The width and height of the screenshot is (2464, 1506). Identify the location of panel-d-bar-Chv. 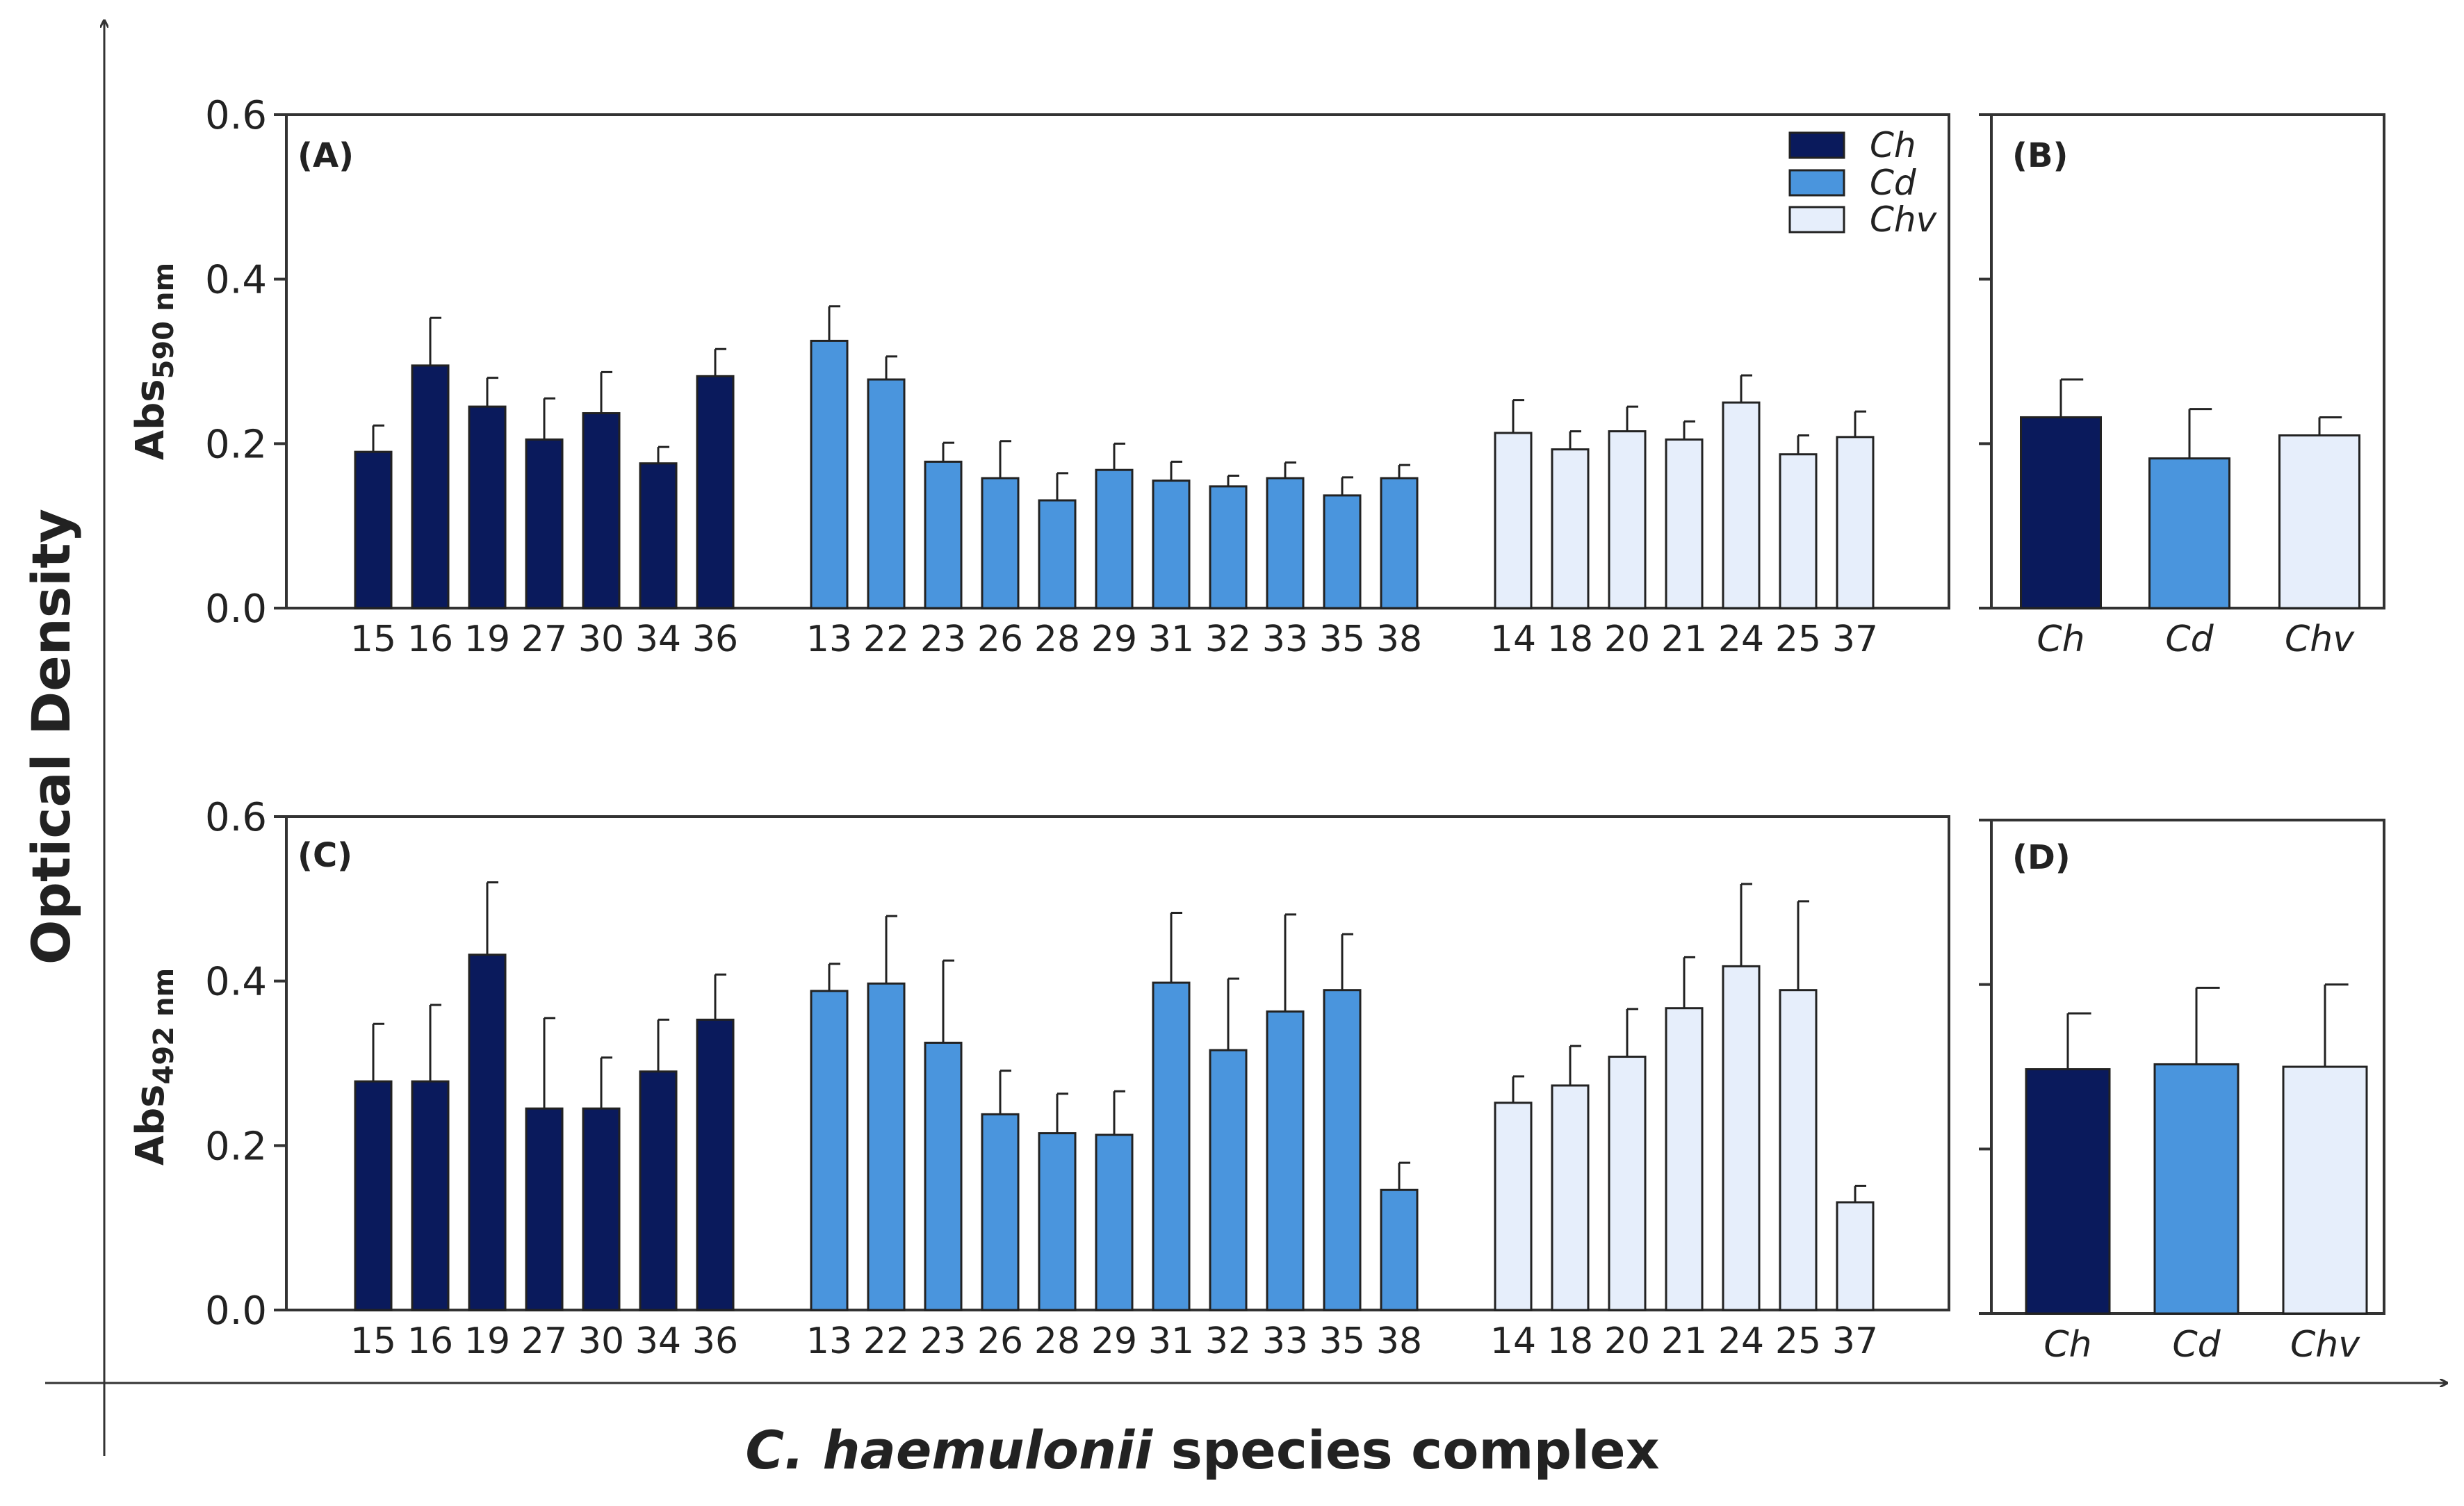
(2325, 1190).